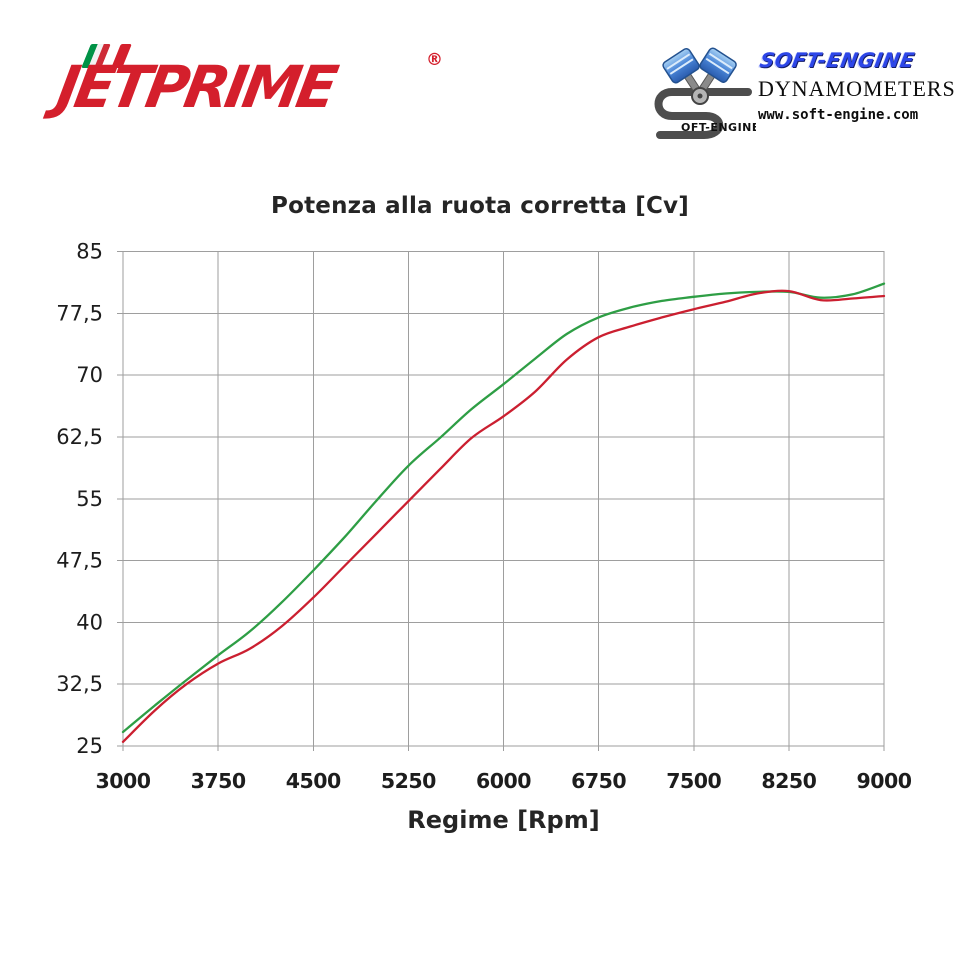 This screenshot has width=960, height=960. I want to click on x-axis-tick-label: 6000, so click(503, 781).